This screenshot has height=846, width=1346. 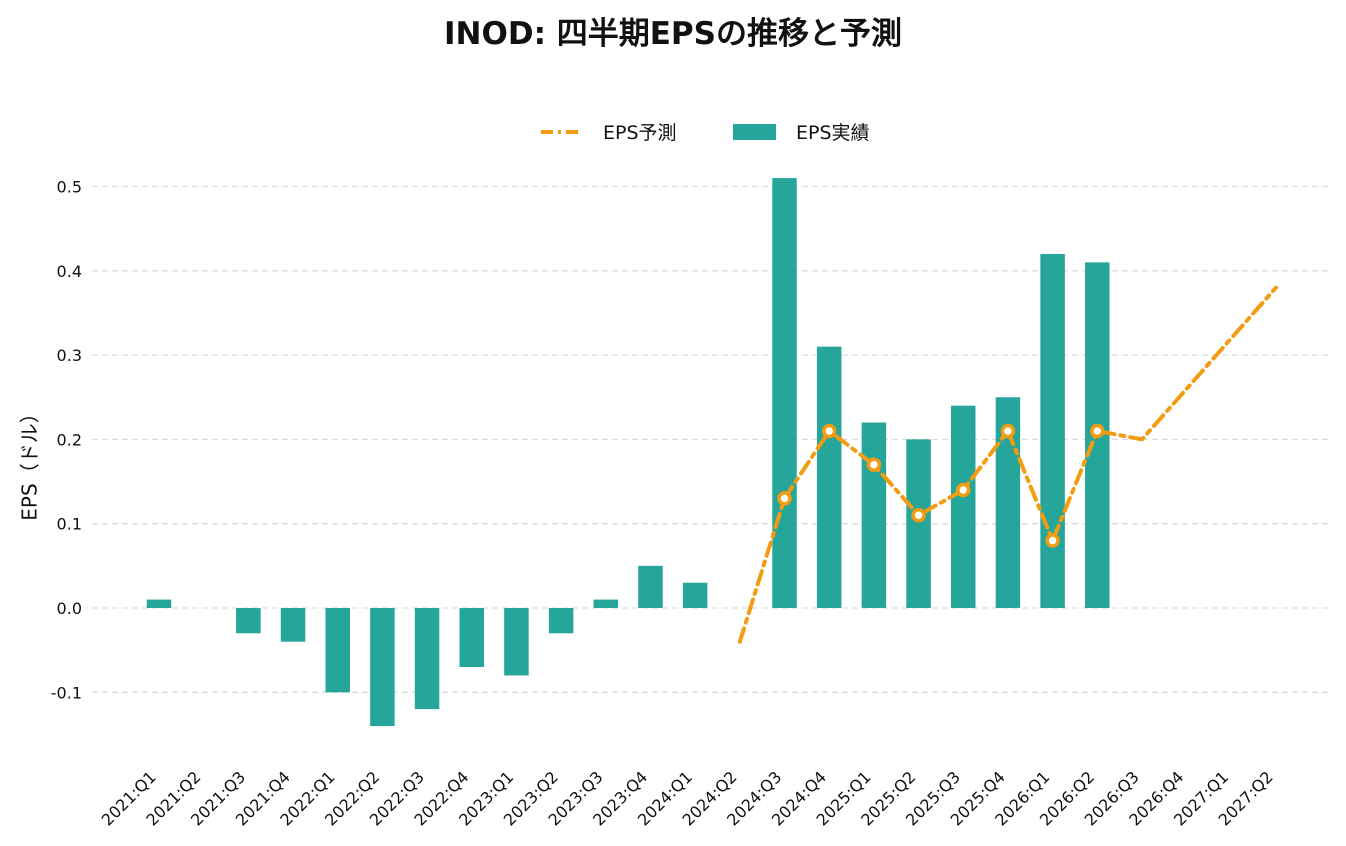 I want to click on legend-actual-label: EPS実績, so click(x=833, y=133).